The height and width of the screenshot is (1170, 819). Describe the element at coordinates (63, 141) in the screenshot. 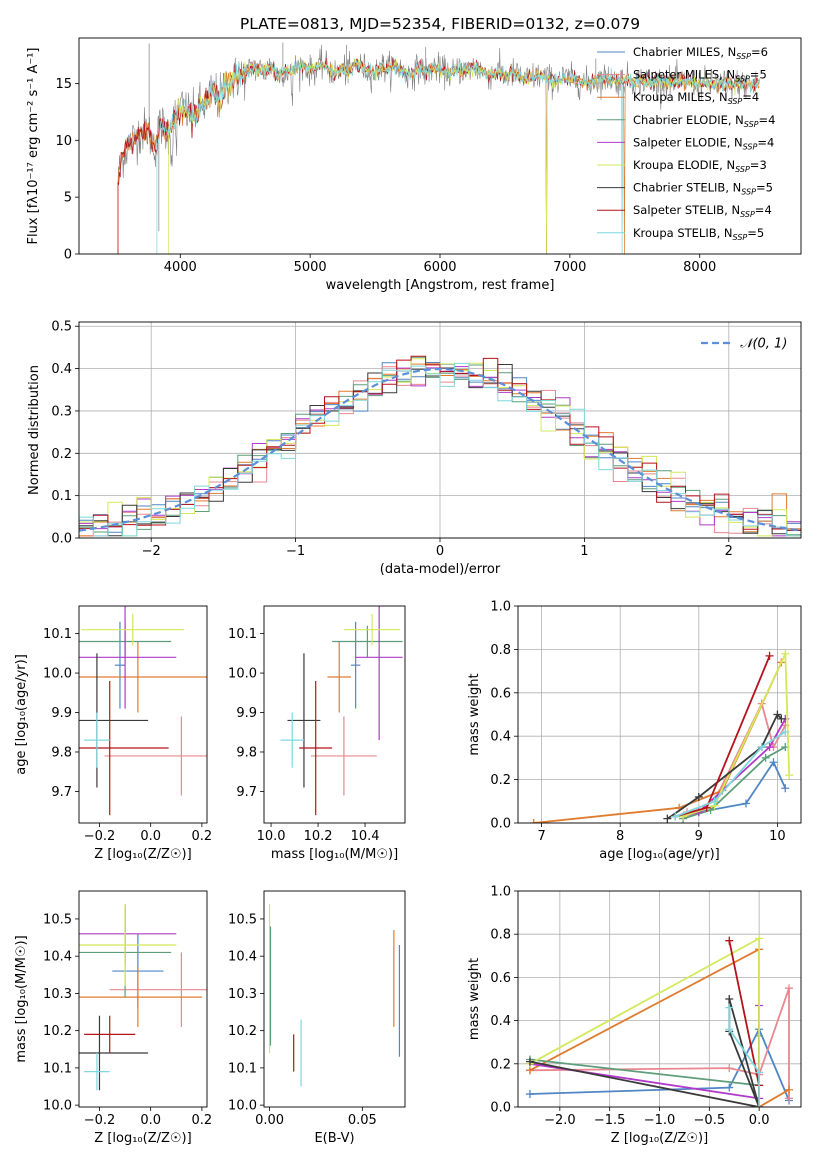

I see `y-tick-label: 10` at that location.